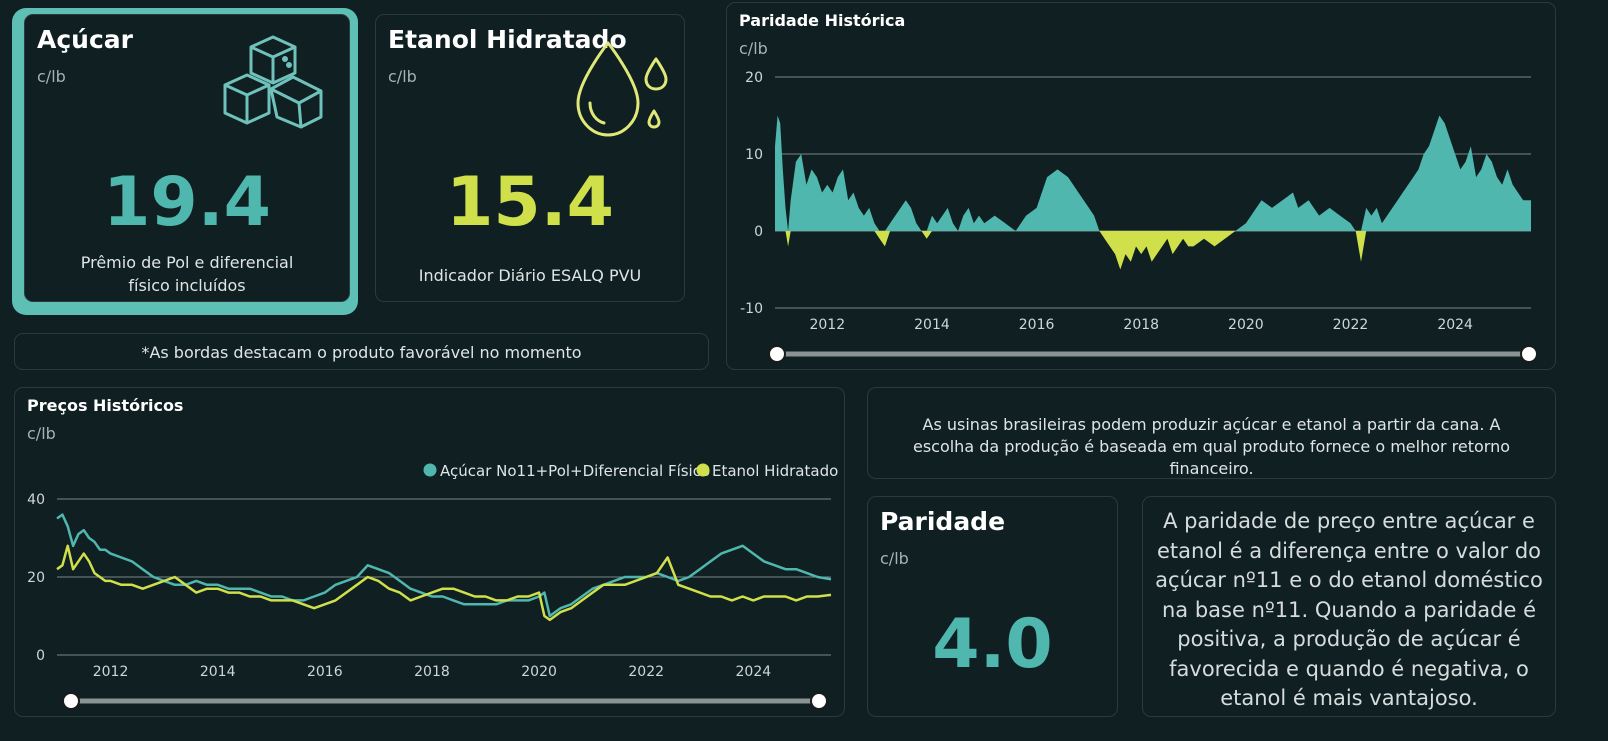 The height and width of the screenshot is (741, 1608). I want to click on ethanol-unit: c/lb, so click(402, 76).